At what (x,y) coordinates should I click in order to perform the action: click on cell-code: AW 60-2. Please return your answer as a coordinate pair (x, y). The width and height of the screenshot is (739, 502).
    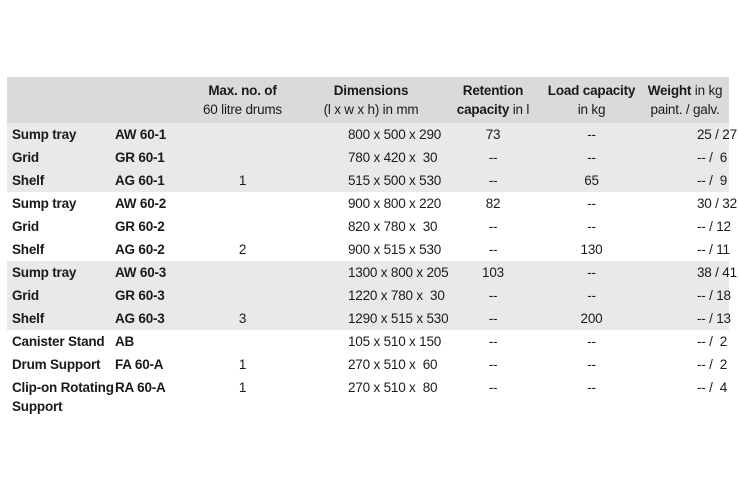
    Looking at the image, I should click on (149, 203).